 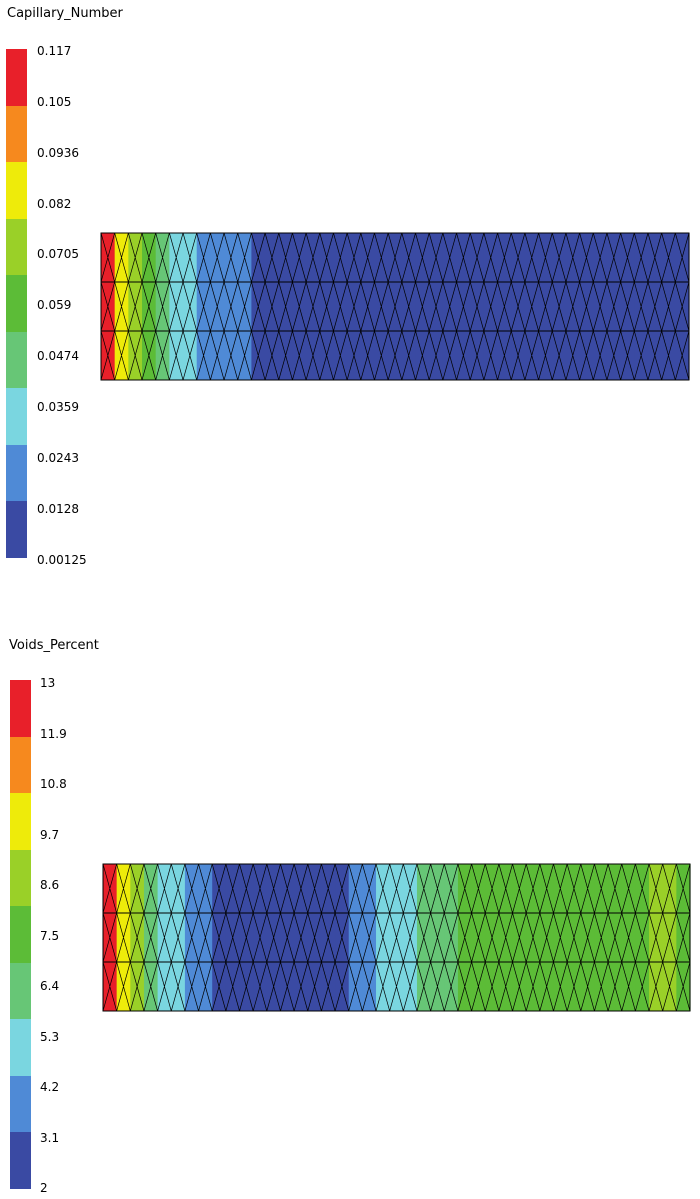 What do you see at coordinates (58, 356) in the screenshot?
I see `legend-label: 0.0474` at bounding box center [58, 356].